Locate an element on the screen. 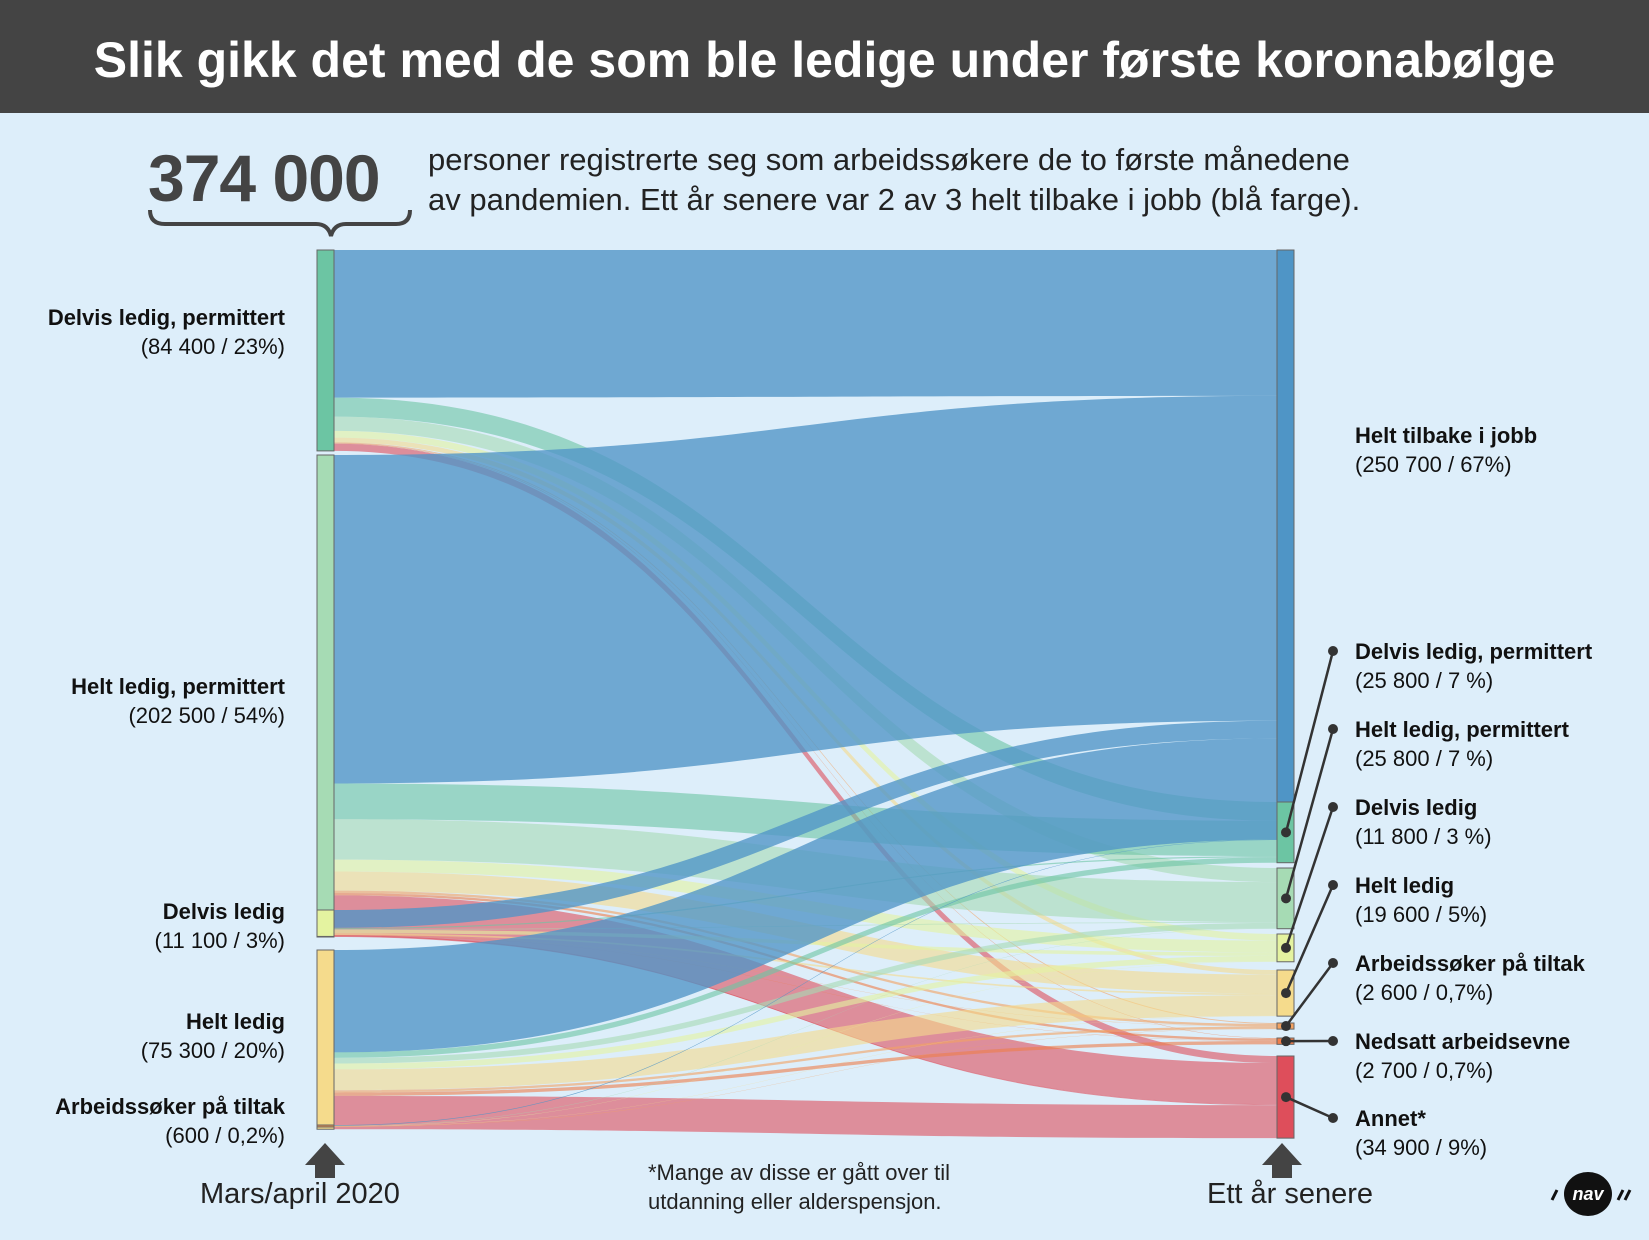 The height and width of the screenshot is (1240, 1649). footnote-line-1: *Mange av disse er gått over til is located at coordinates (799, 1172).